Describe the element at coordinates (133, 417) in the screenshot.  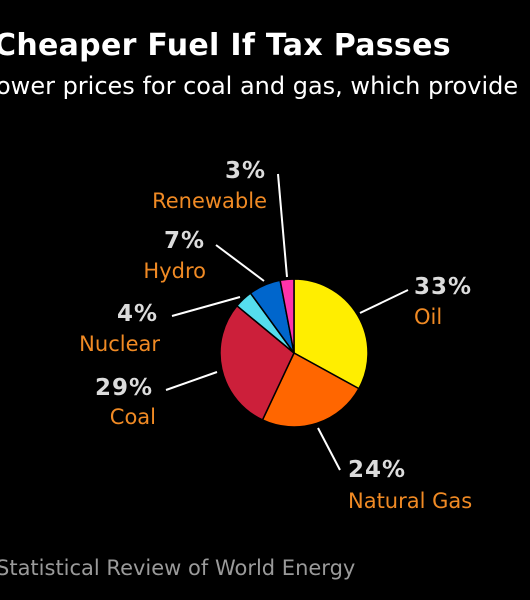
I see `slice-label-coal: Coal` at that location.